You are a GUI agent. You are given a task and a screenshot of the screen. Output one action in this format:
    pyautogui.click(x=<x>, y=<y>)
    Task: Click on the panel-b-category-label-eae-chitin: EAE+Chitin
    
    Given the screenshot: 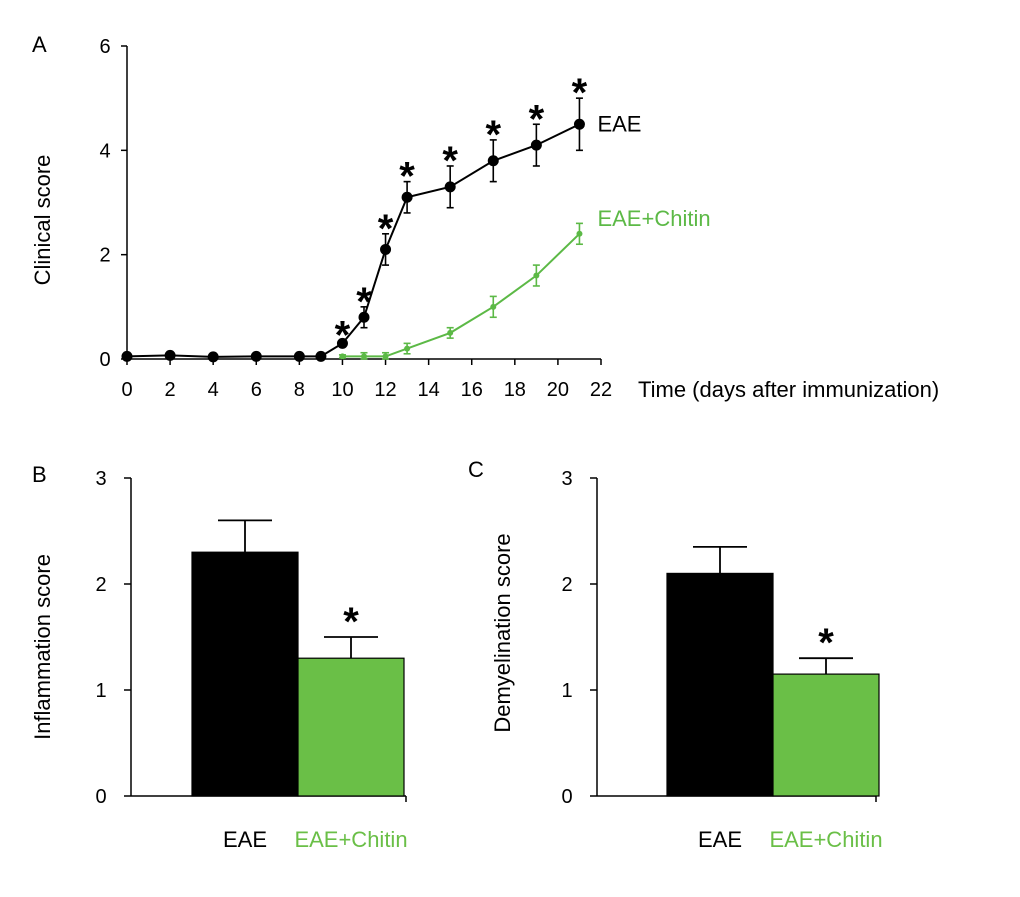 What is the action you would take?
    pyautogui.click(x=350, y=839)
    